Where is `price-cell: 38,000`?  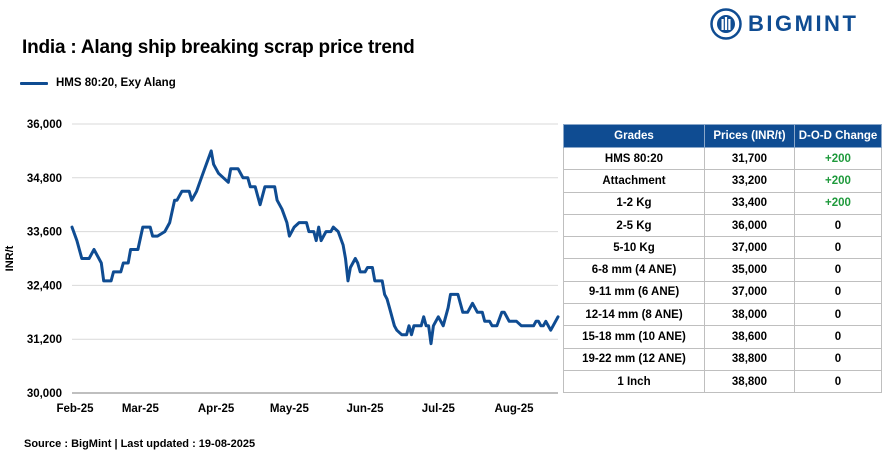
price-cell: 38,000 is located at coordinates (749, 315).